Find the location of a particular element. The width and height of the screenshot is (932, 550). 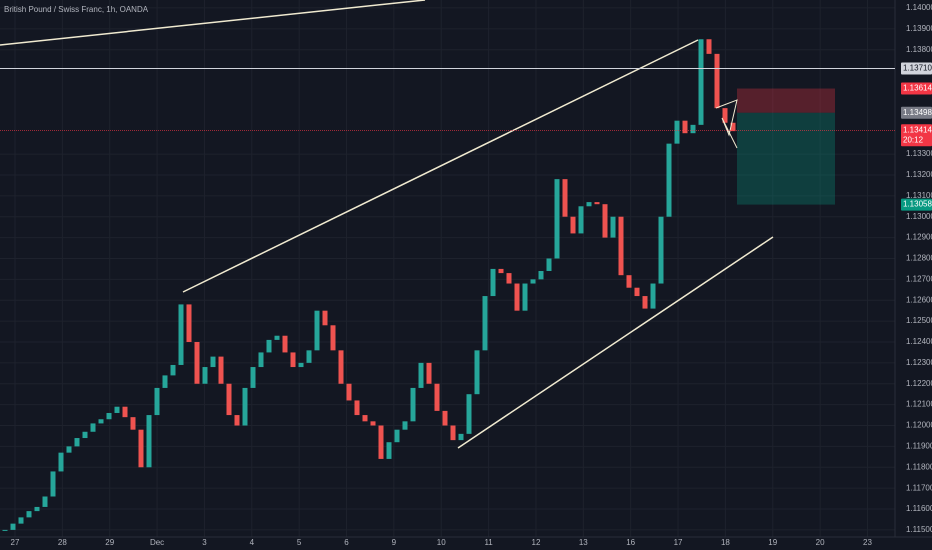

y-tick-label: 1.11800 is located at coordinates (919, 466).